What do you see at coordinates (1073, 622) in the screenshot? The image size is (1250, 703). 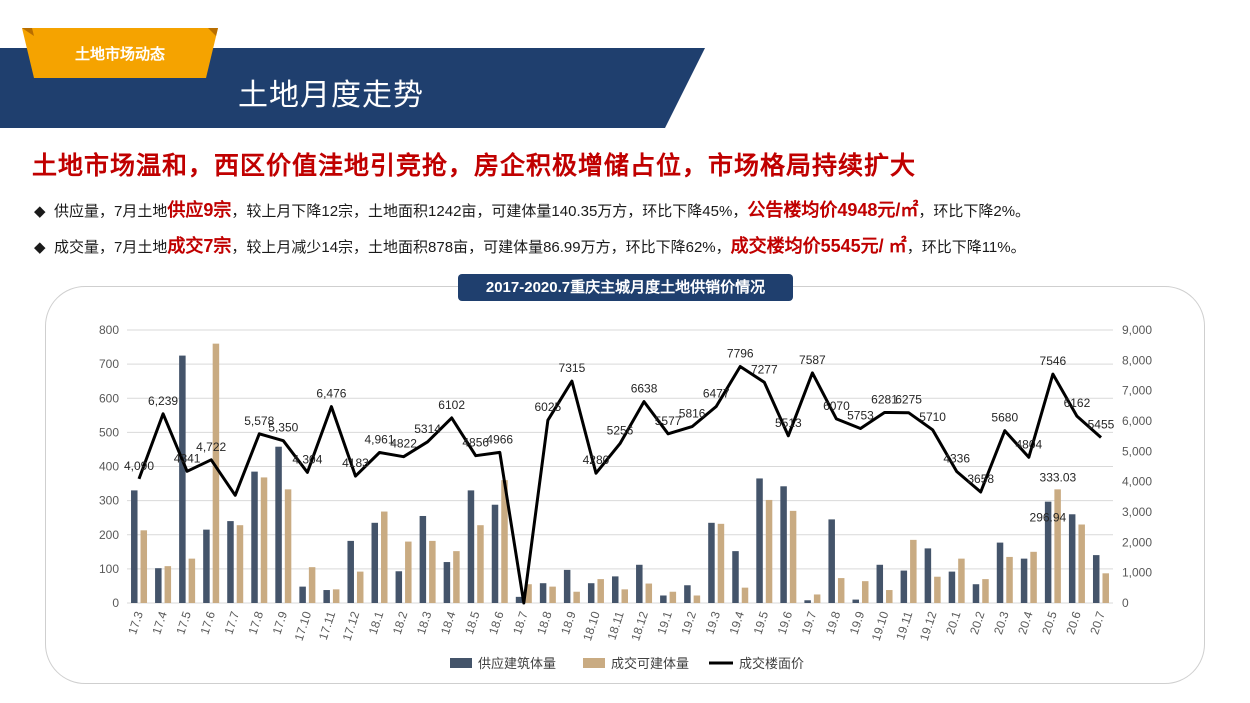 I see `x-axis-tick-label: 20.6` at bounding box center [1073, 622].